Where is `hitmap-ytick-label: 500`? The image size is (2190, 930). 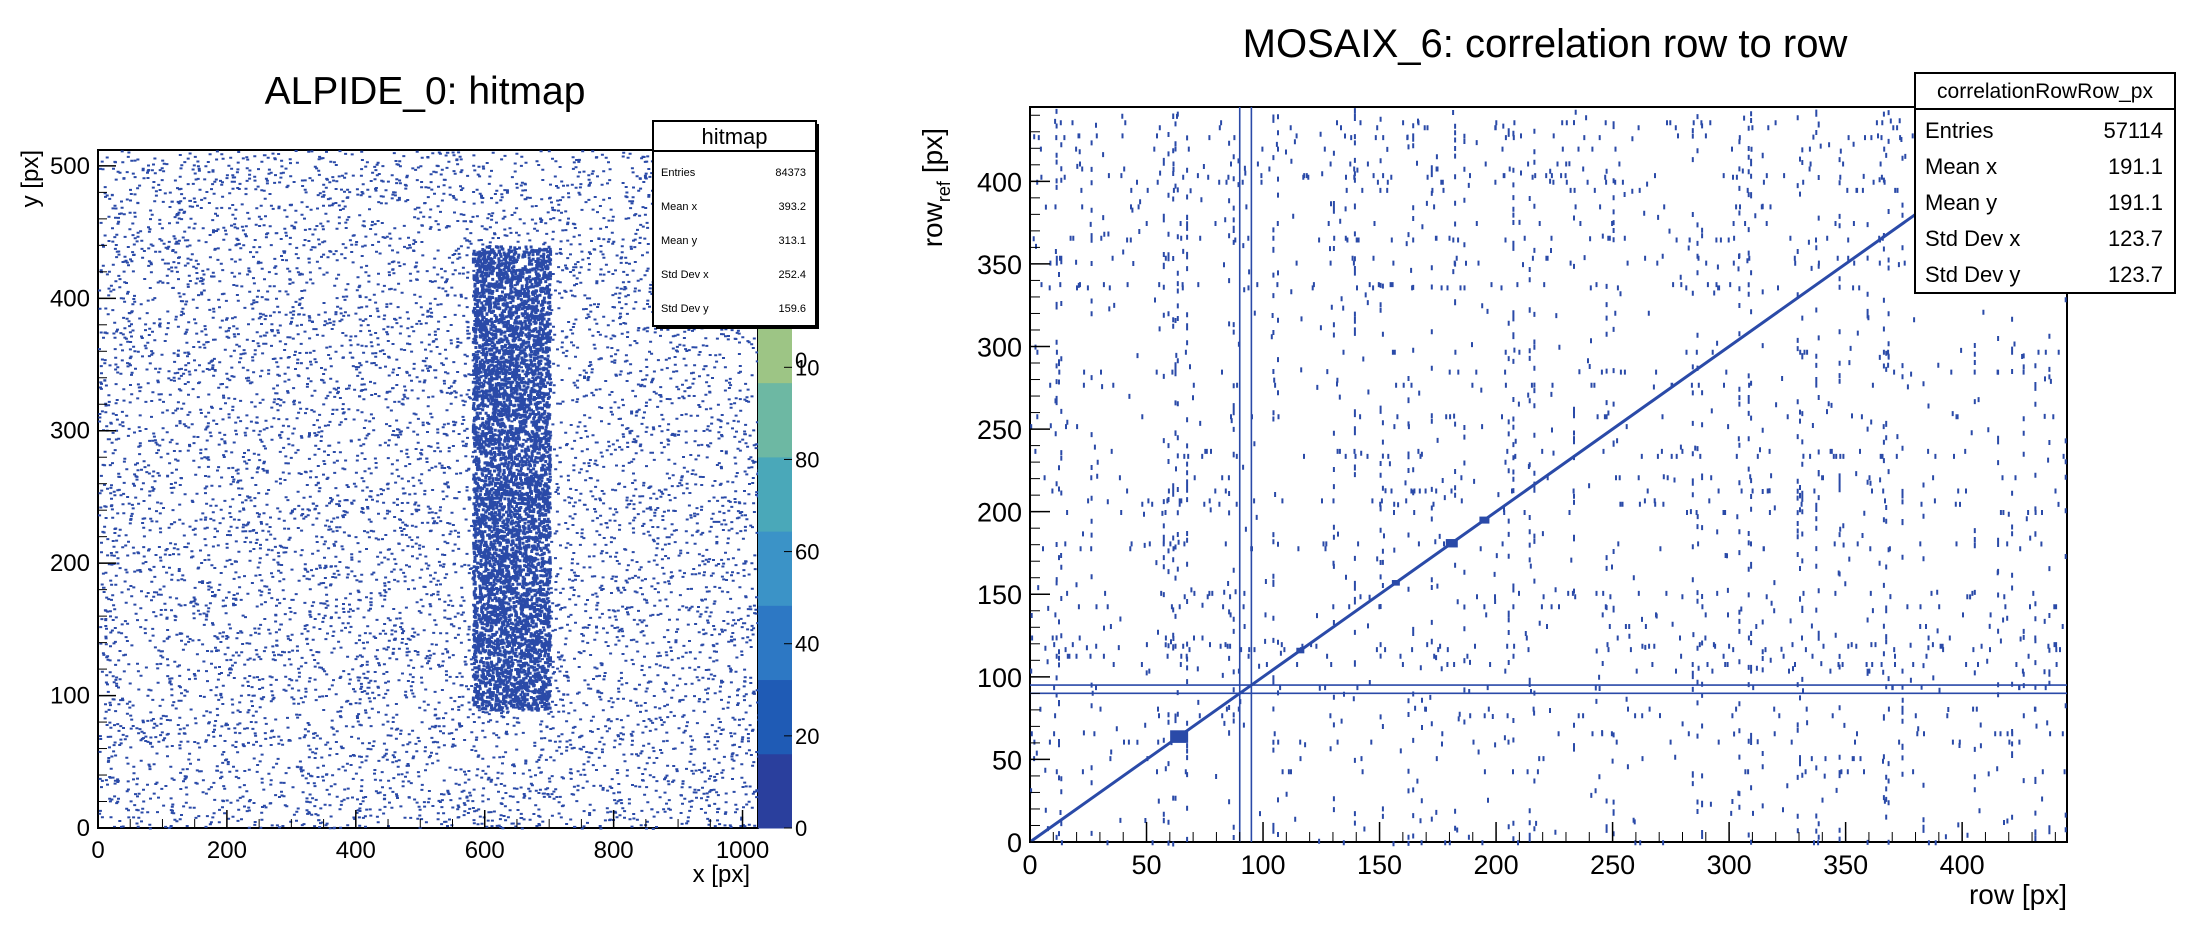 hitmap-ytick-label: 500 is located at coordinates (70, 166).